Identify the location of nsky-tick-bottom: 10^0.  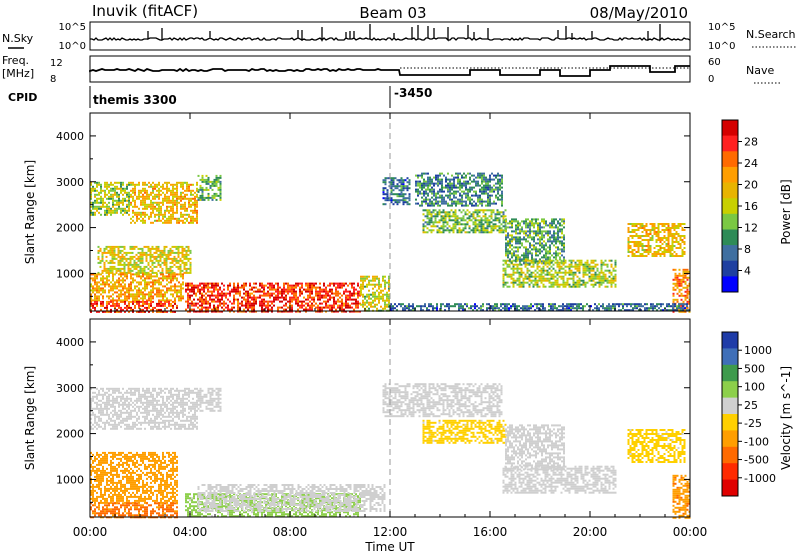
(72, 46).